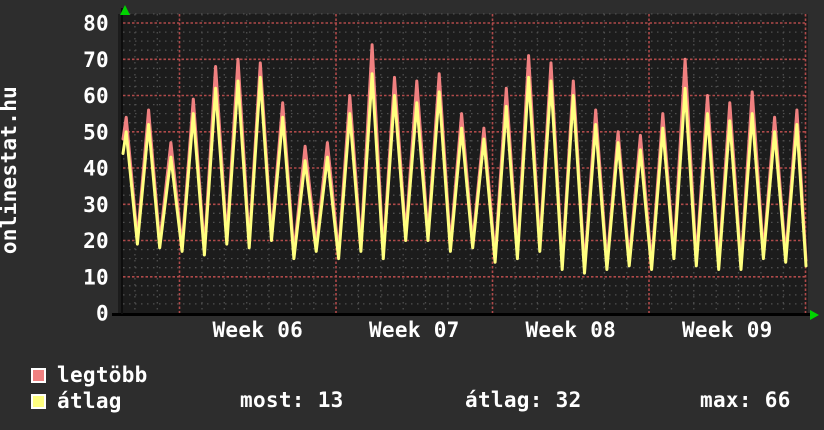 The height and width of the screenshot is (430, 824). Describe the element at coordinates (414, 330) in the screenshot. I see `svg-text: Week 07` at that location.